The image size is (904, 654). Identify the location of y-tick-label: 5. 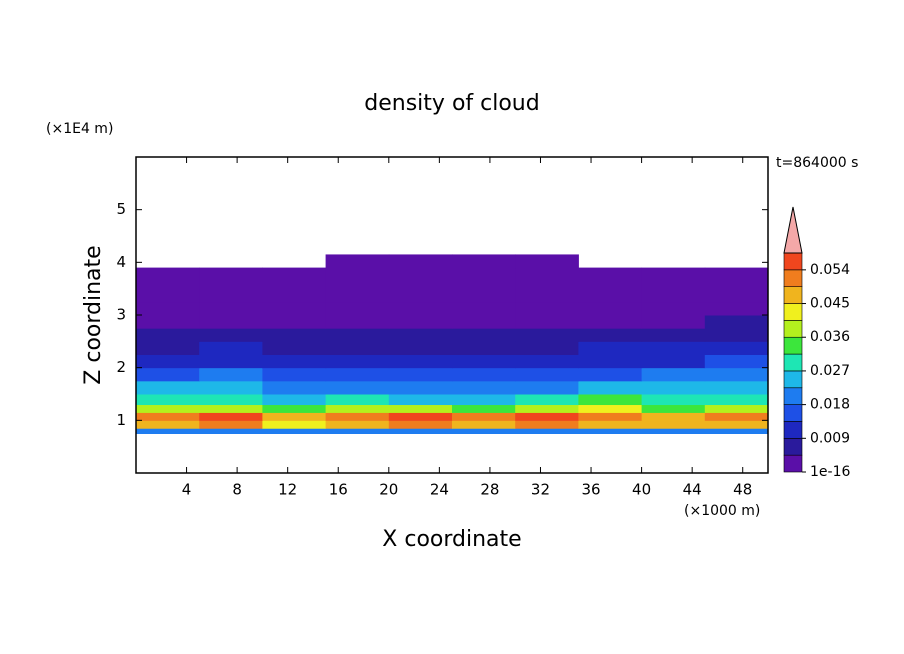
(121, 209).